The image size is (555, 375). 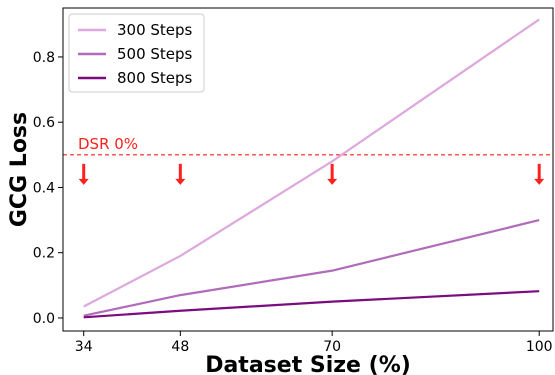 What do you see at coordinates (314, 343) in the screenshot?
I see `x-ticks: 34 48 70 100` at bounding box center [314, 343].